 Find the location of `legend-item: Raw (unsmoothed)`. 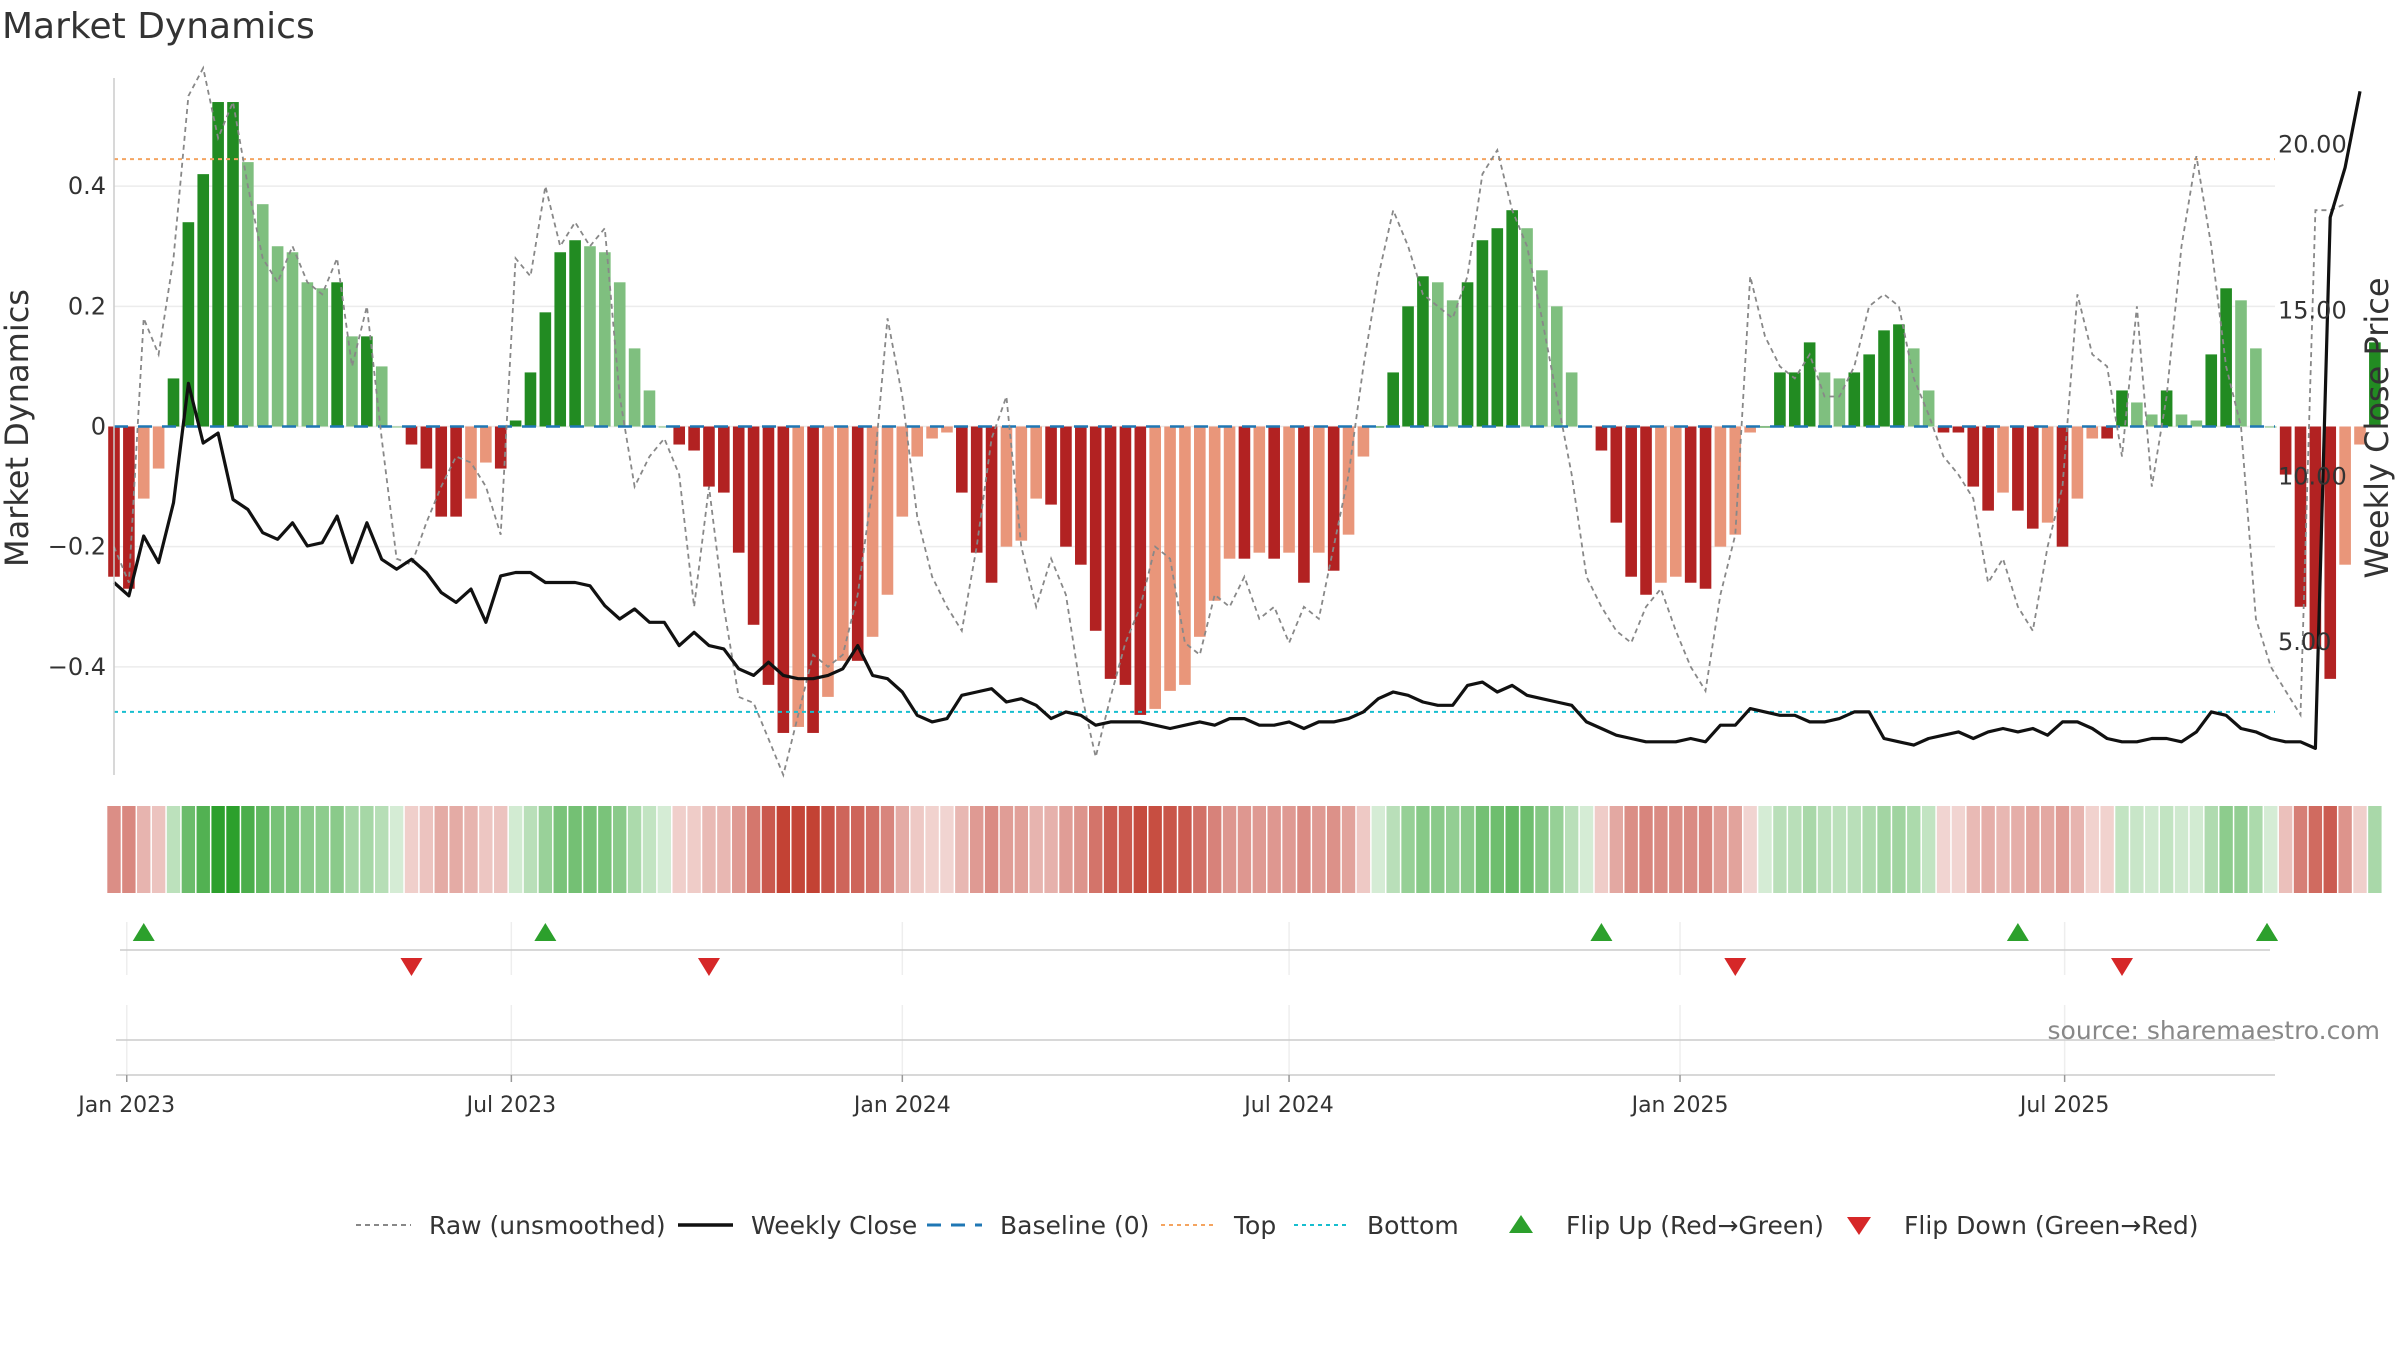

legend-item: Raw (unsmoothed) is located at coordinates (511, 1225).